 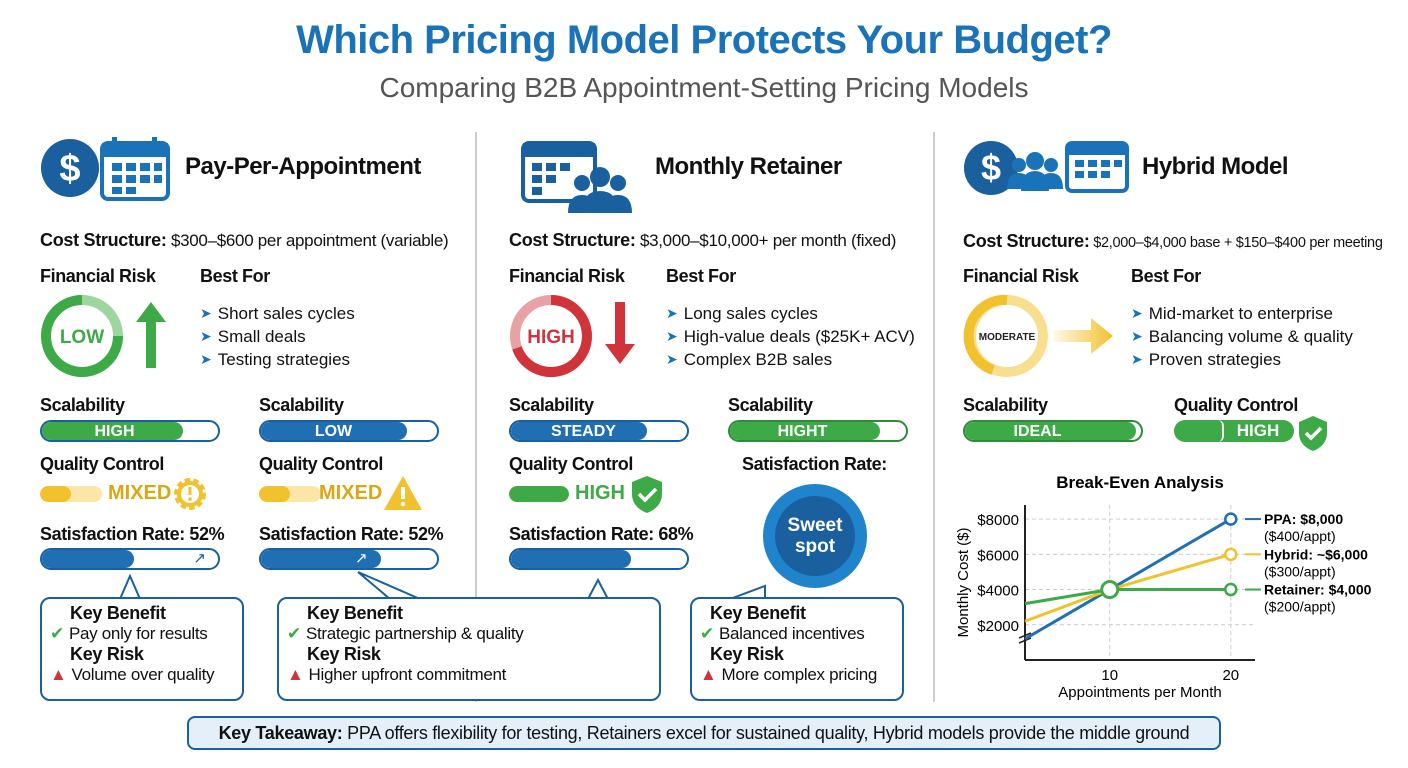 What do you see at coordinates (998, 520) in the screenshot?
I see `y-tick-label: $8000` at bounding box center [998, 520].